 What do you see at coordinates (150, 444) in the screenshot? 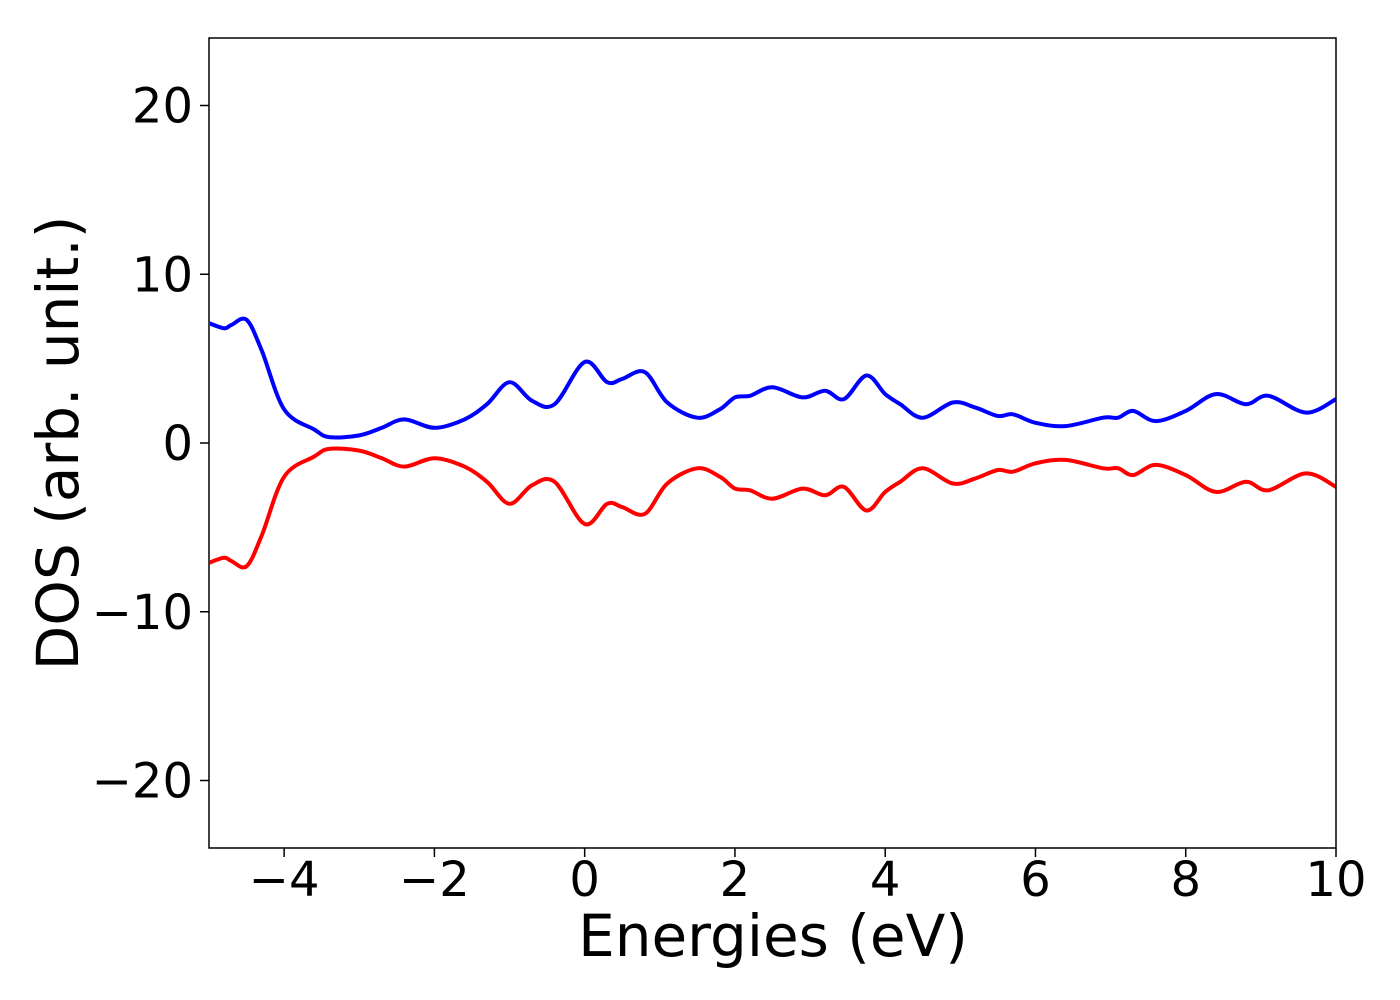
I see `y-axis: −20 −10 0 10 20` at bounding box center [150, 444].